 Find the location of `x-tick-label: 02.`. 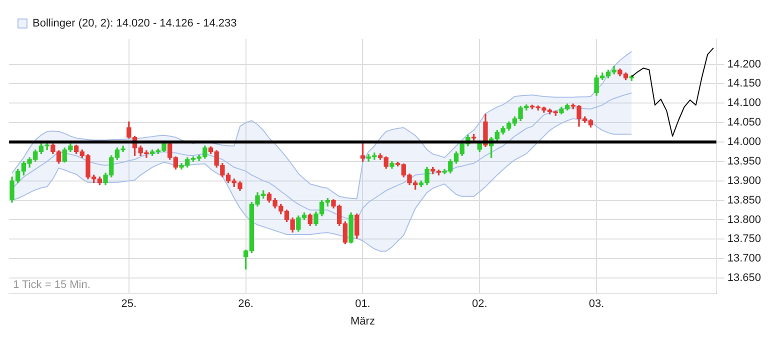

x-tick-label: 02. is located at coordinates (480, 304).